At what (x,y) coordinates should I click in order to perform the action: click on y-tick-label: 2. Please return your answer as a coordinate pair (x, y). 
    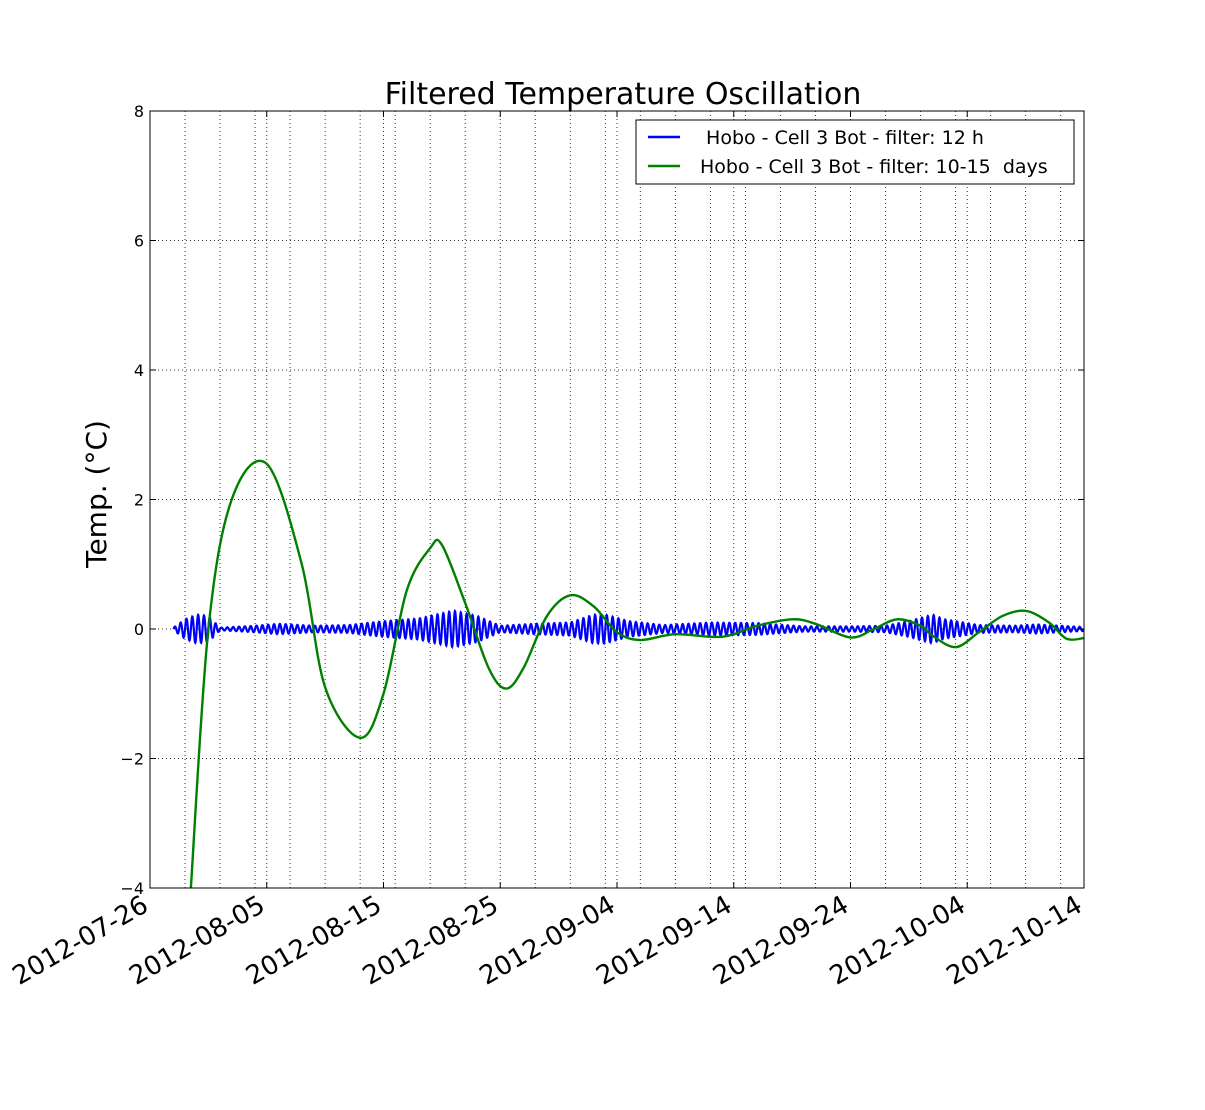
    Looking at the image, I should click on (139, 500).